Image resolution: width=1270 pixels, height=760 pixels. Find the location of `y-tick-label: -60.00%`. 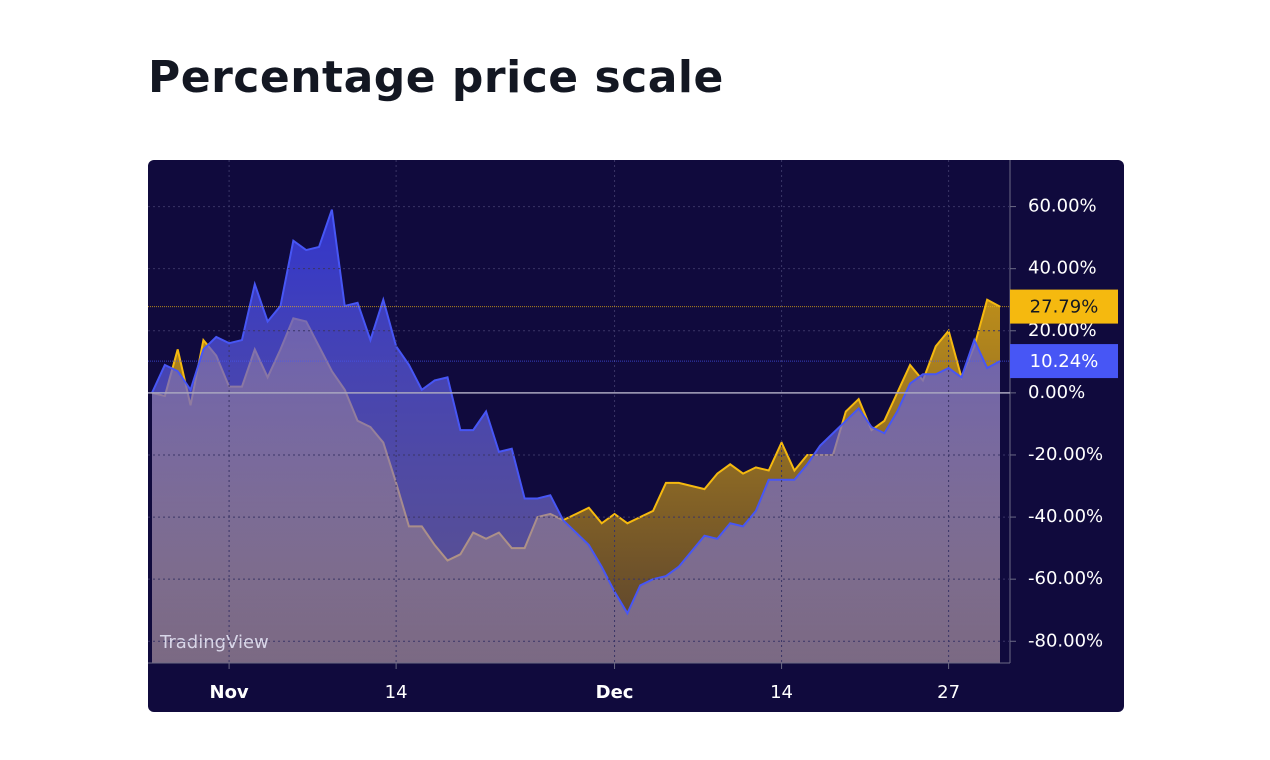

y-tick-label: -60.00% is located at coordinates (1065, 578).